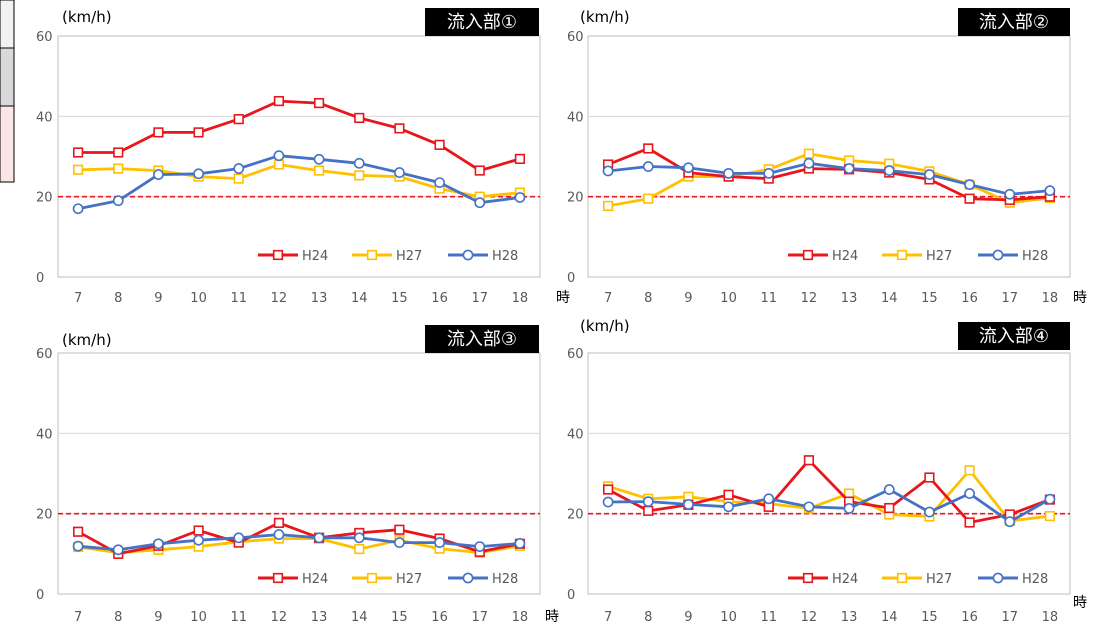 The height and width of the screenshot is (625, 1100). I want to click on y-tick-label-20: 20, so click(44, 198).